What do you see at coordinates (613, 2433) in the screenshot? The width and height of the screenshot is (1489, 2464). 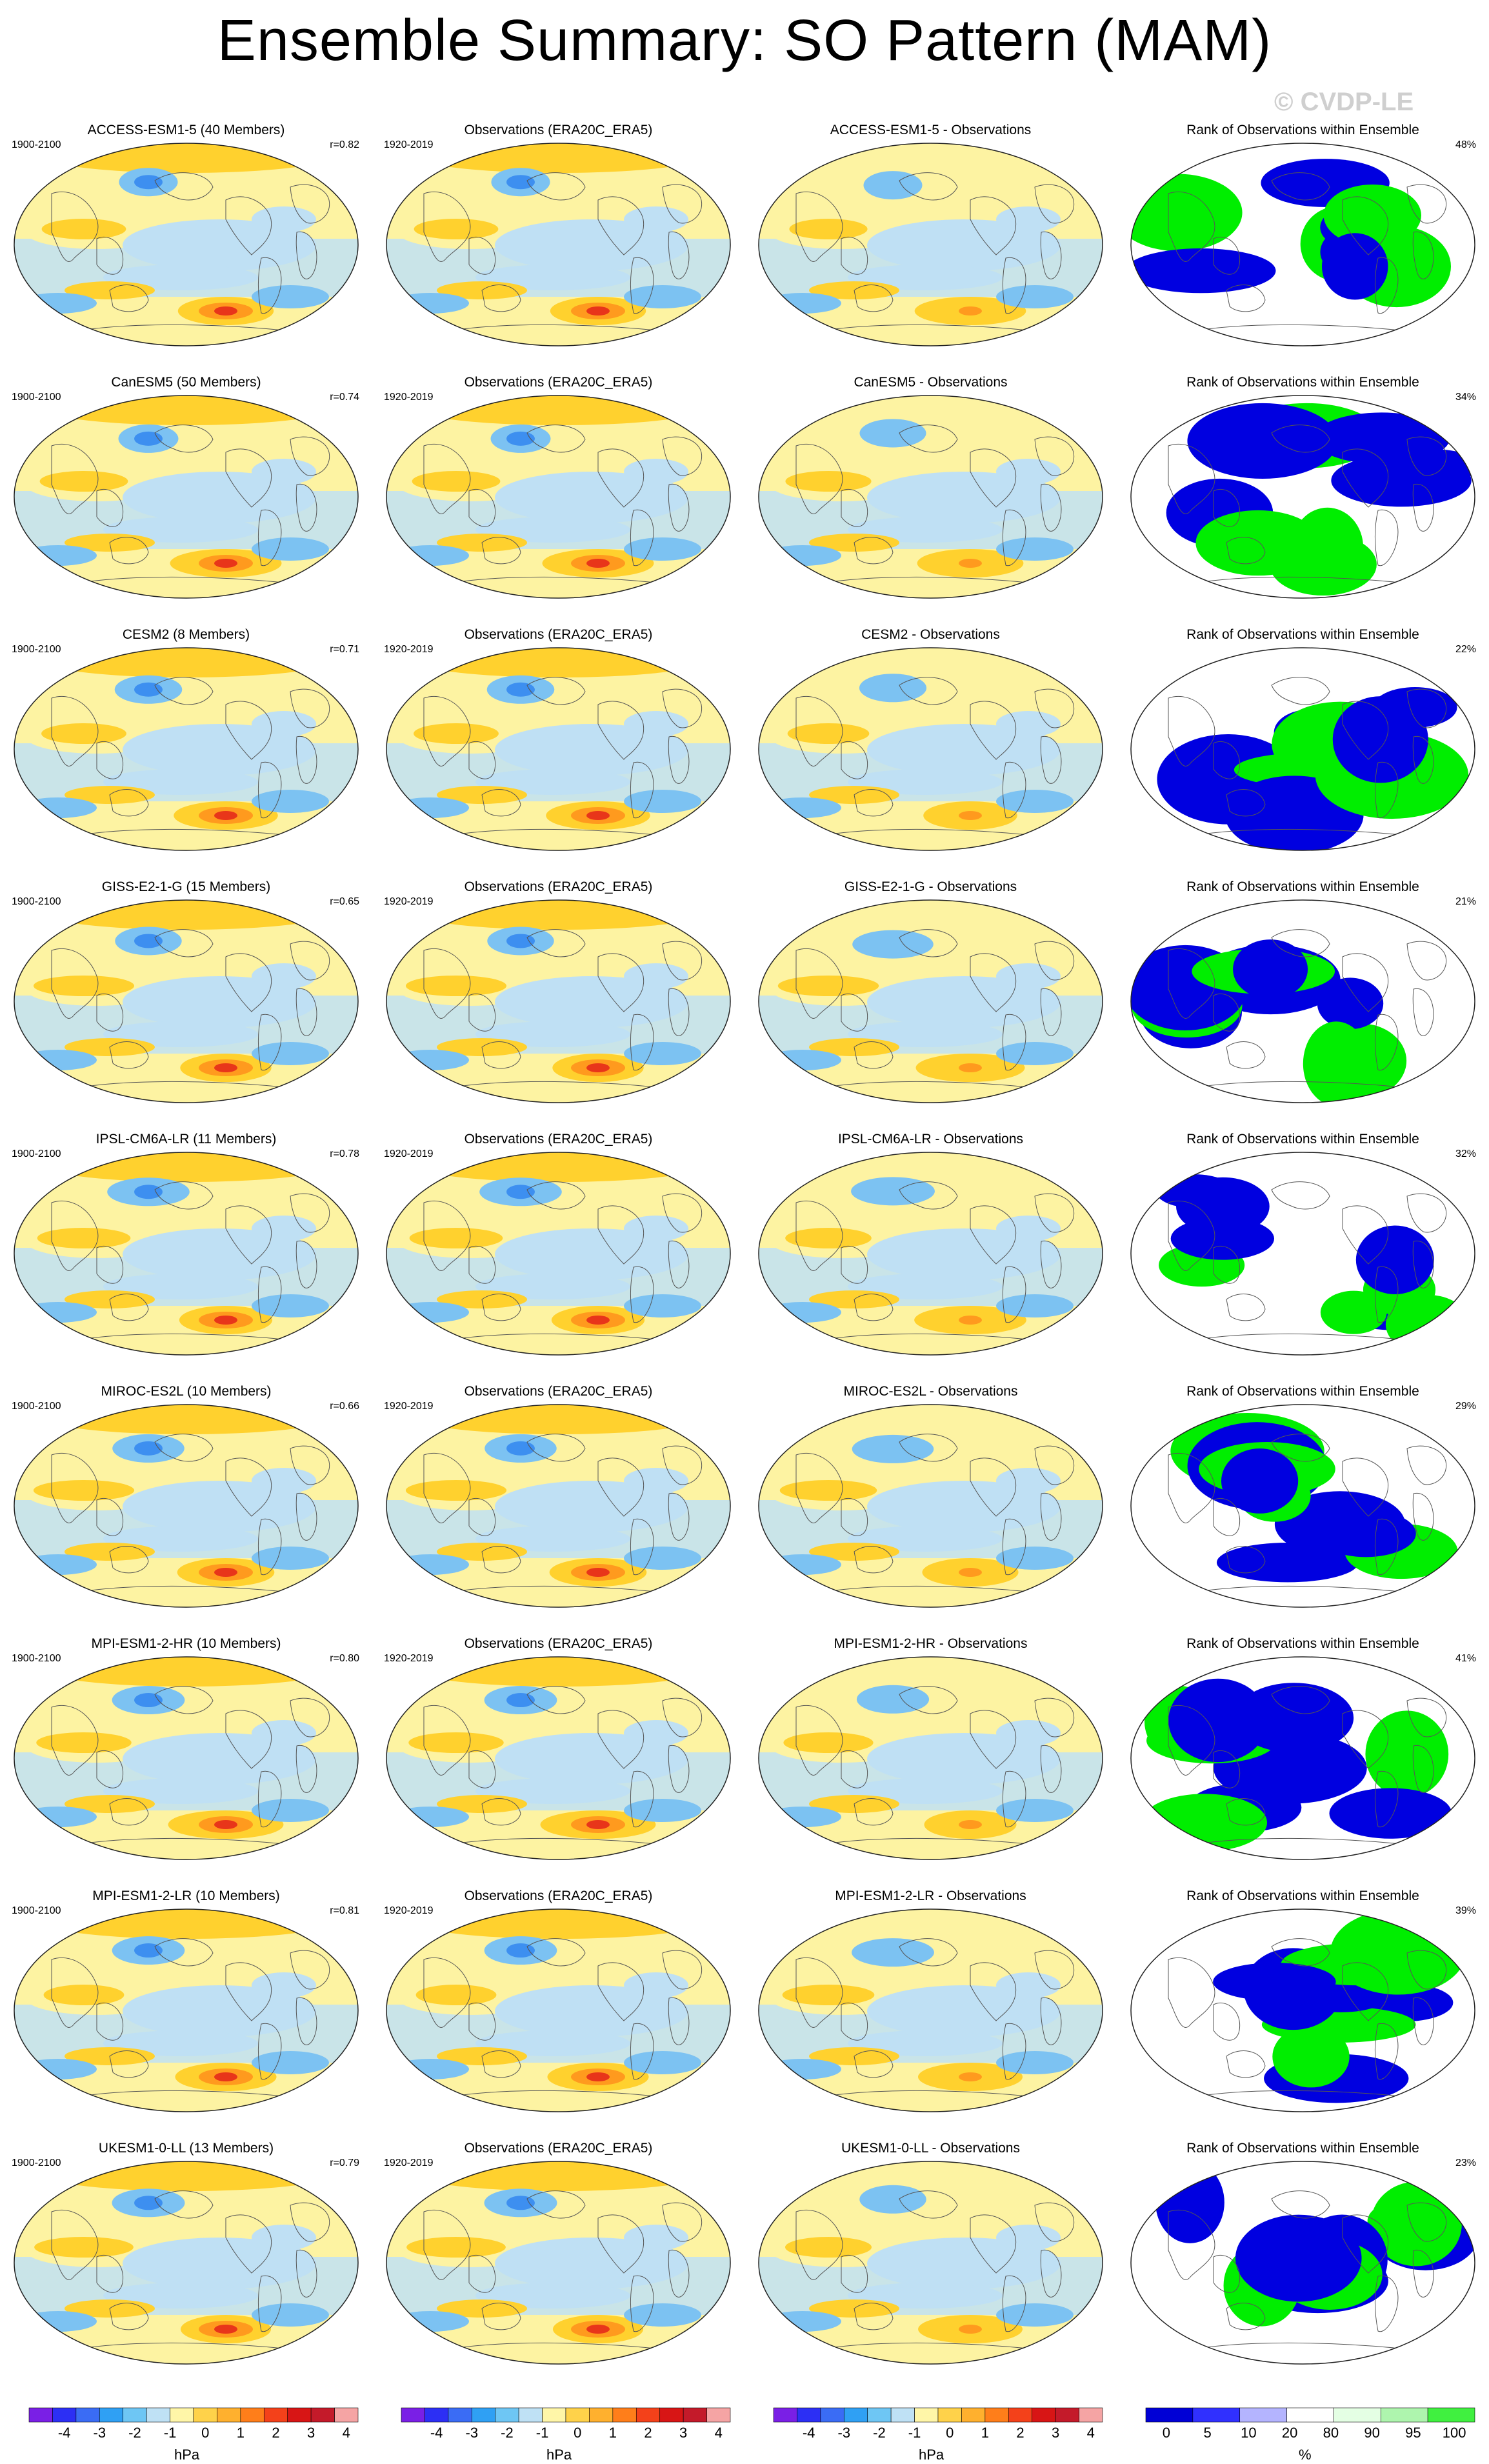 I see `colorbar-tick-label: 1` at bounding box center [613, 2433].